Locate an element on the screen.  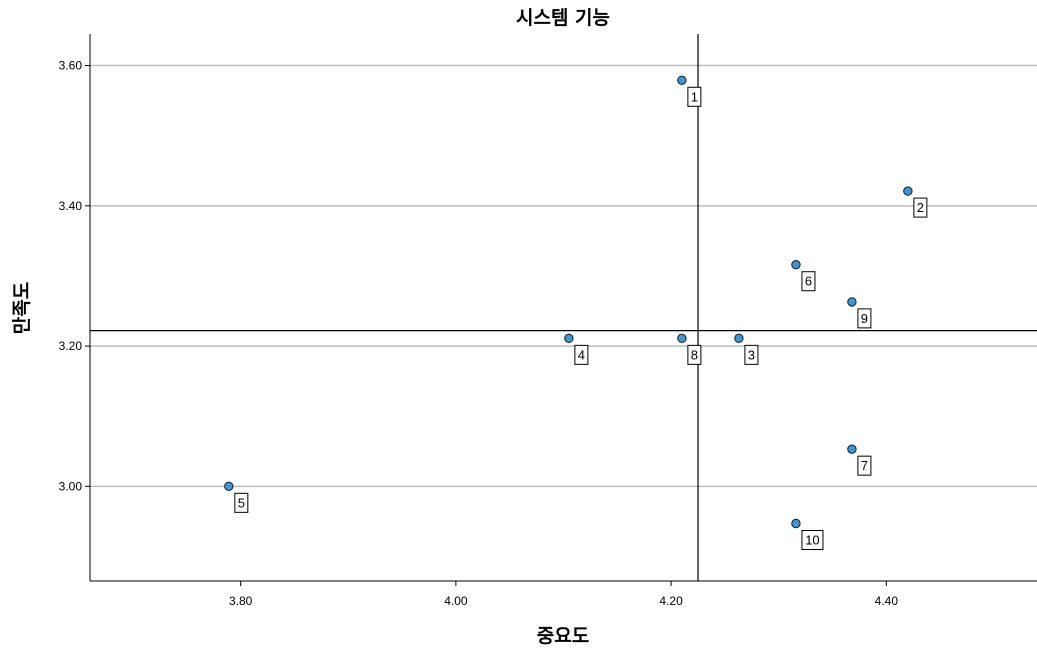
x-tick-label: 4.40 is located at coordinates (887, 601).